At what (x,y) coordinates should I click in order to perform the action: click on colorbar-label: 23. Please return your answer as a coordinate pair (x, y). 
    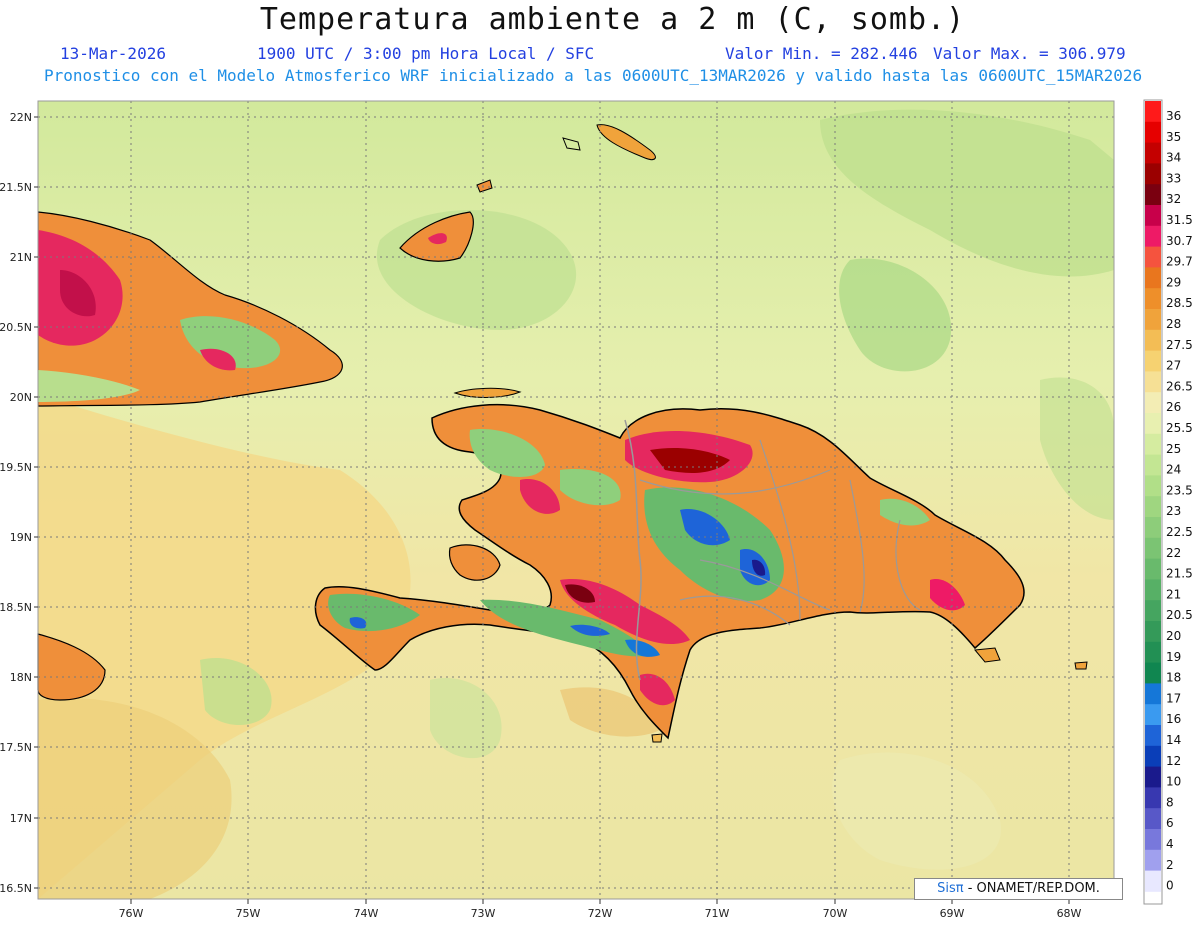
    Looking at the image, I should click on (1173, 511).